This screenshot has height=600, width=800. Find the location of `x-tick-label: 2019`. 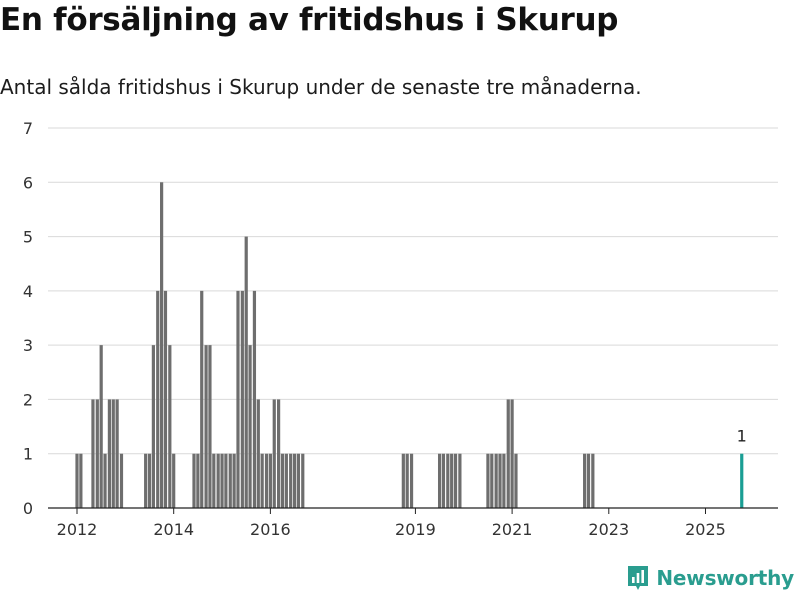

x-tick-label: 2019 is located at coordinates (415, 529).